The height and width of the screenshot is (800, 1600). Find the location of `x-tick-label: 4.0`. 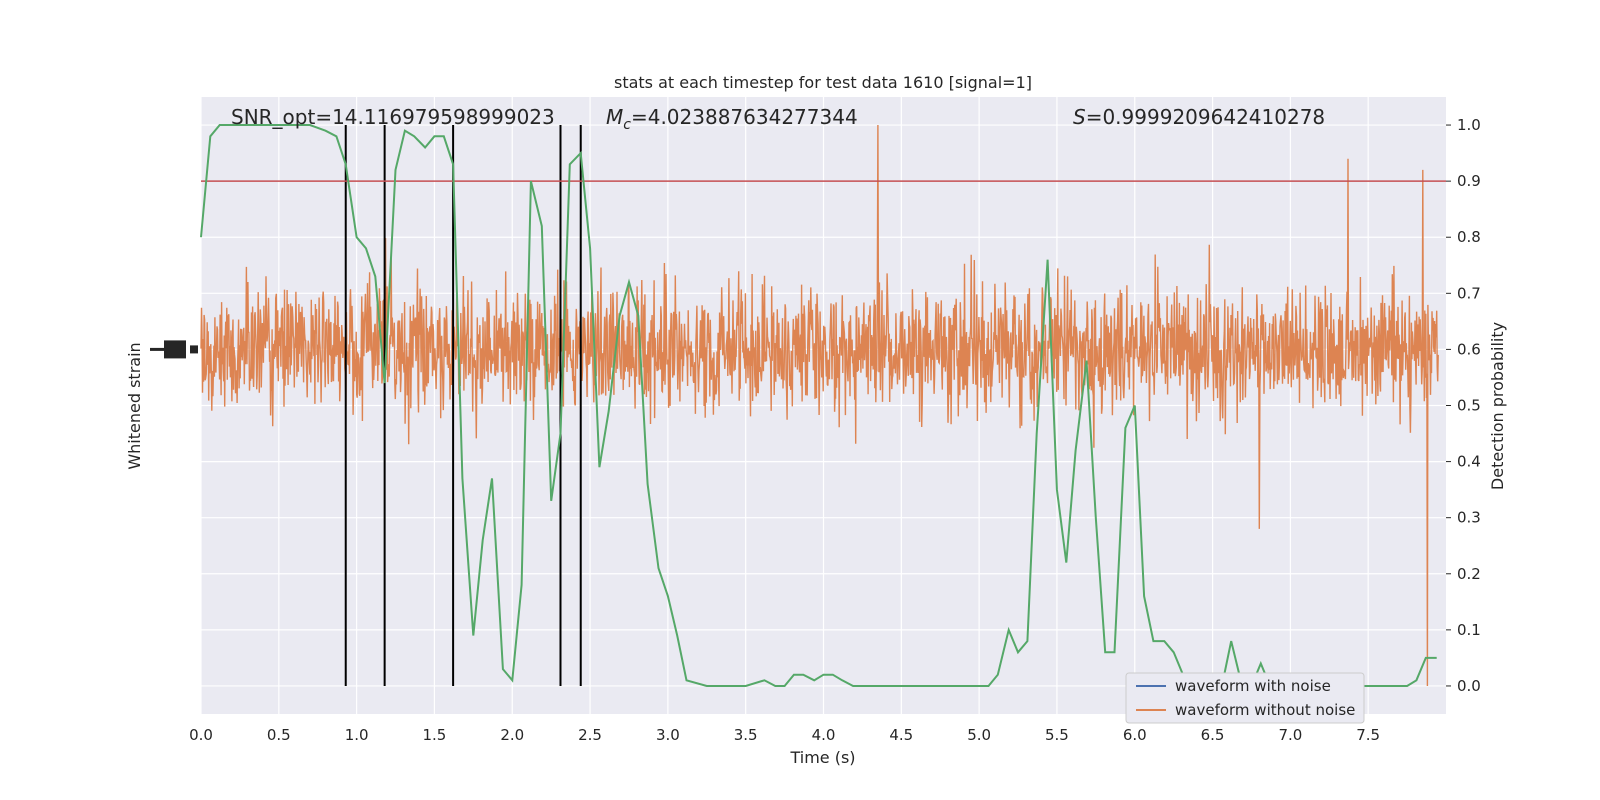

x-tick-label: 4.0 is located at coordinates (824, 735).